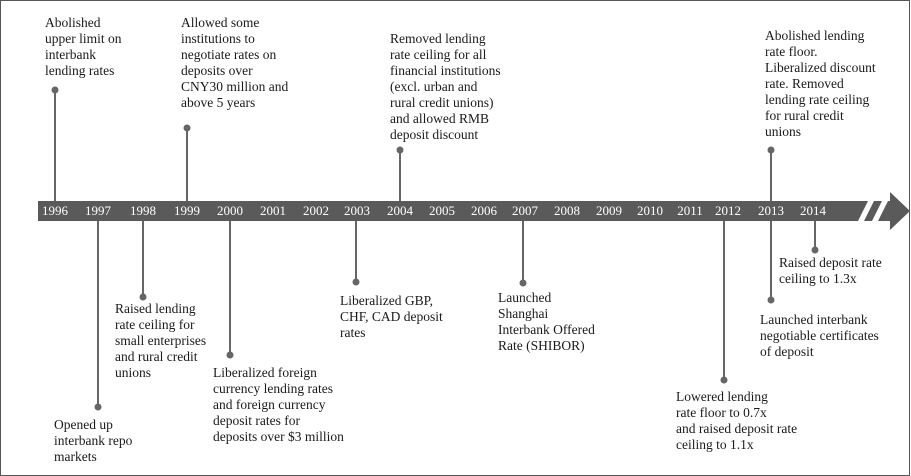 The height and width of the screenshot is (476, 911). Describe the element at coordinates (818, 278) in the screenshot. I see `event-text: ceiling to 1.3x` at that location.